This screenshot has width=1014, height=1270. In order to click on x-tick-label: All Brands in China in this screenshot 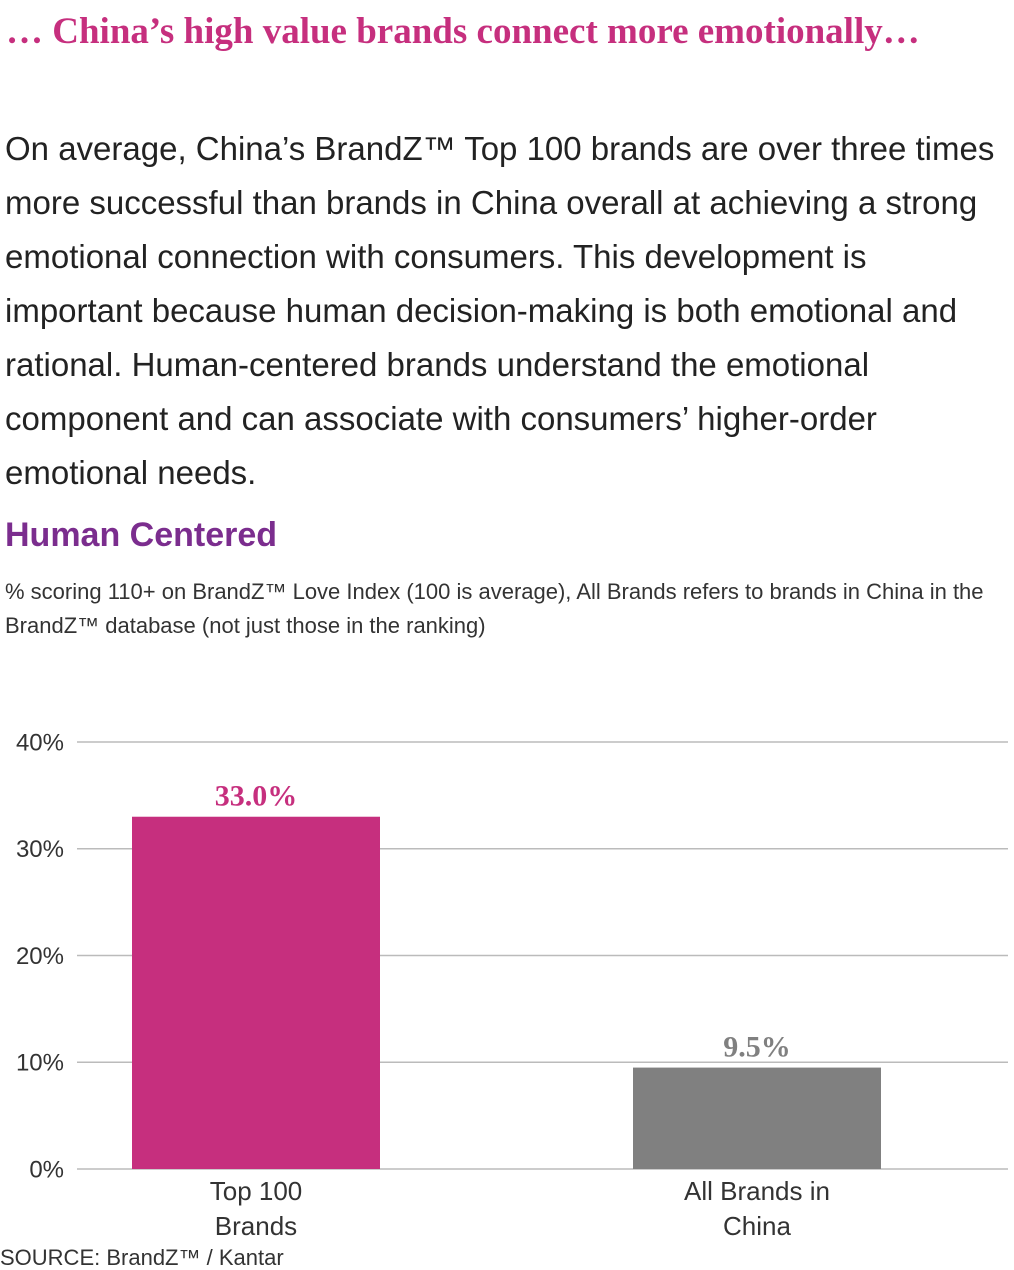, I will do `click(757, 1208)`.